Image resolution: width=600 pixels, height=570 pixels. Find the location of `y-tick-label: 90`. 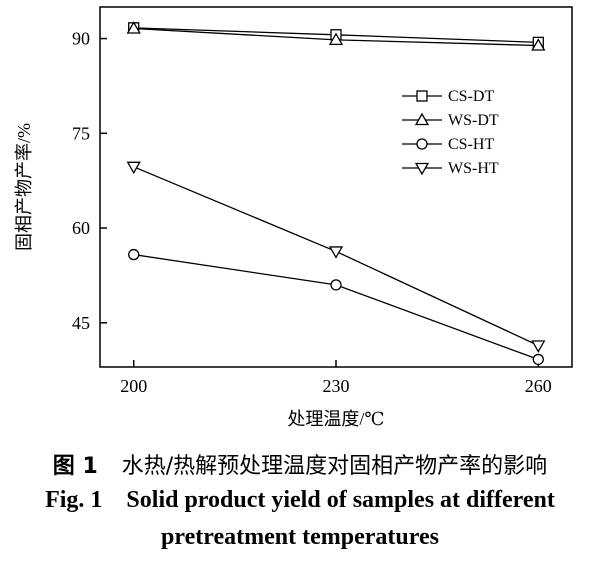

y-tick-label: 90 is located at coordinates (81, 39).